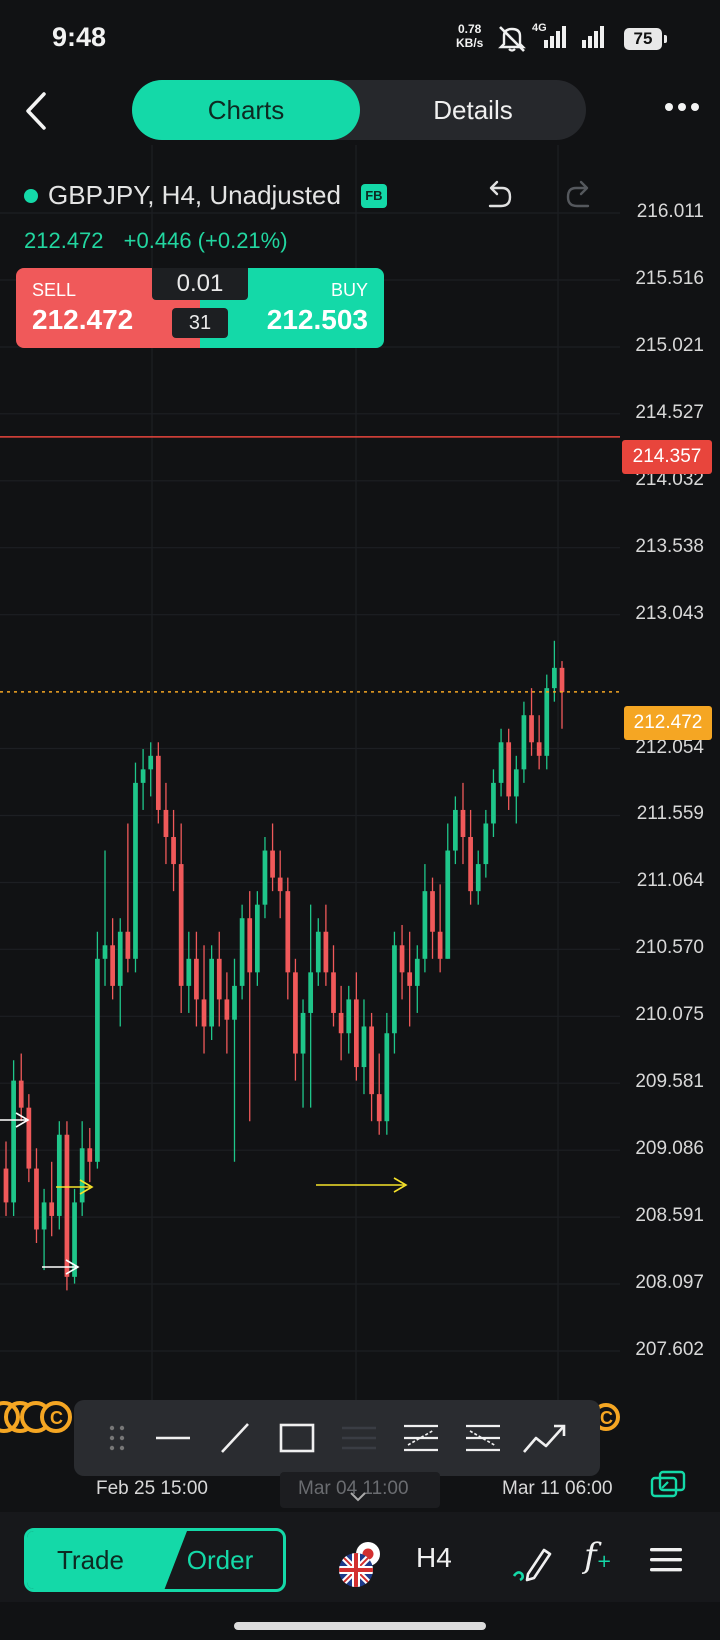 The height and width of the screenshot is (1640, 720). What do you see at coordinates (669, 1216) in the screenshot?
I see `price-axis-label: 208.591` at bounding box center [669, 1216].